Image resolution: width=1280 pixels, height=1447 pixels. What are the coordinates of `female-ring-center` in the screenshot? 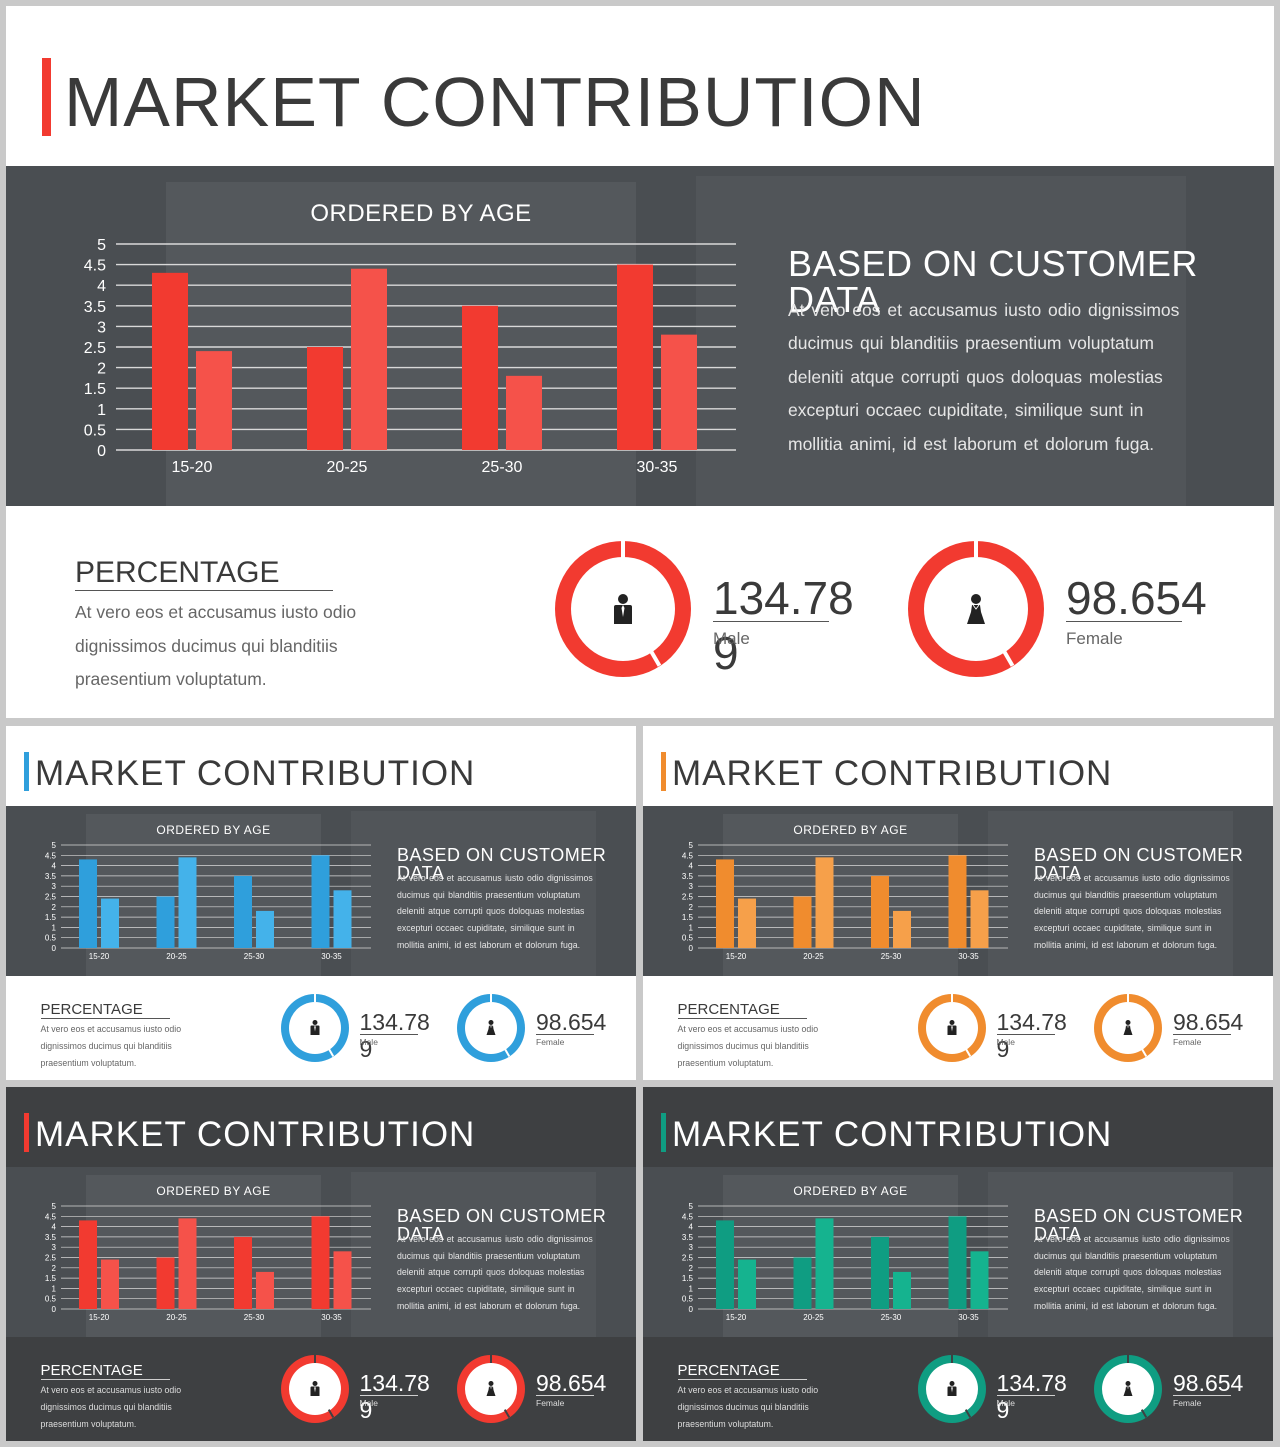 It's located at (1128, 1388).